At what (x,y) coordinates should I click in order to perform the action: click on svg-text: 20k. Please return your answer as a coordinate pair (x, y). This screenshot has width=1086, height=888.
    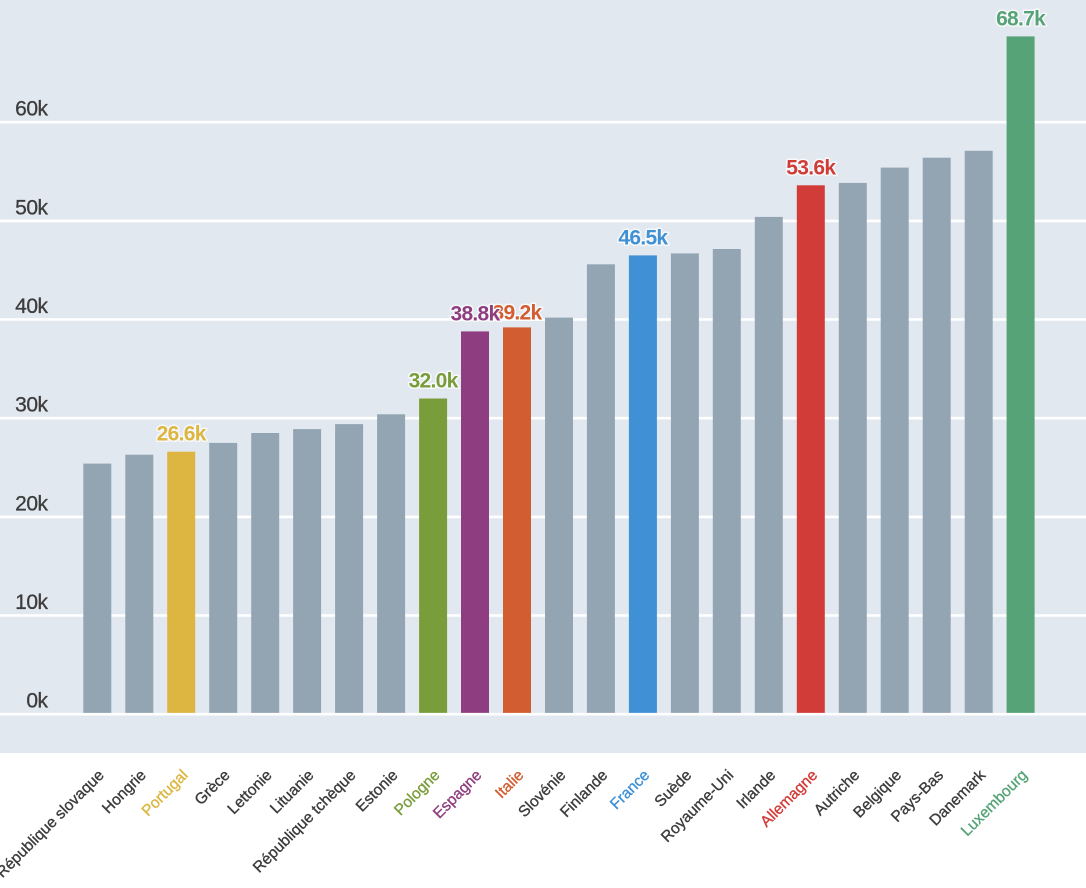
    Looking at the image, I should click on (31, 503).